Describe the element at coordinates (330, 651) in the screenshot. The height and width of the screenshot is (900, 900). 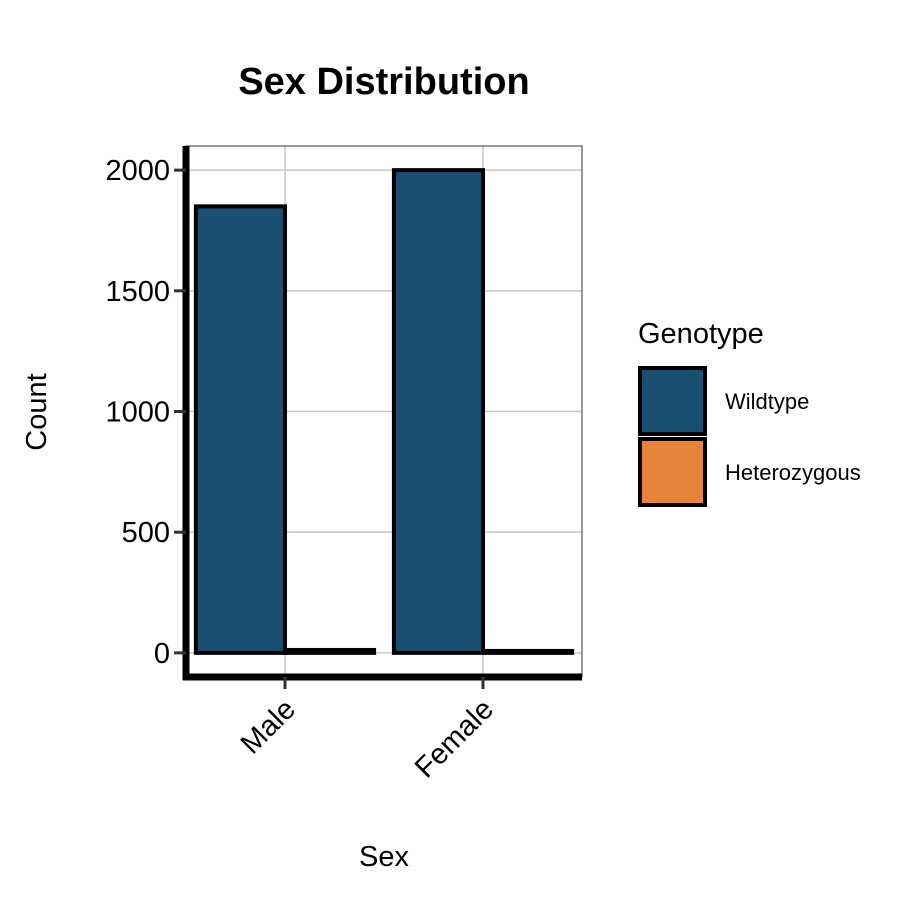
I see `bar-heterozygous-male` at that location.